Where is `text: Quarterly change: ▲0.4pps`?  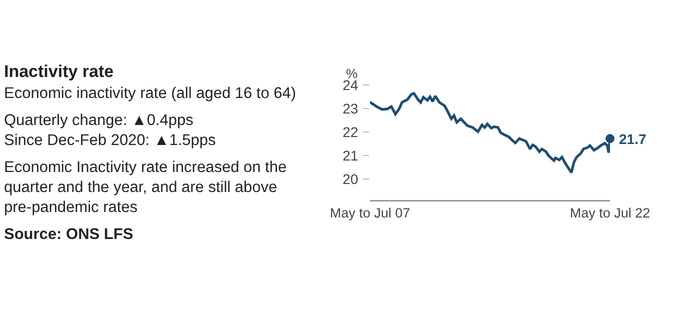 text: Quarterly change: ▲0.4pps is located at coordinates (99, 121).